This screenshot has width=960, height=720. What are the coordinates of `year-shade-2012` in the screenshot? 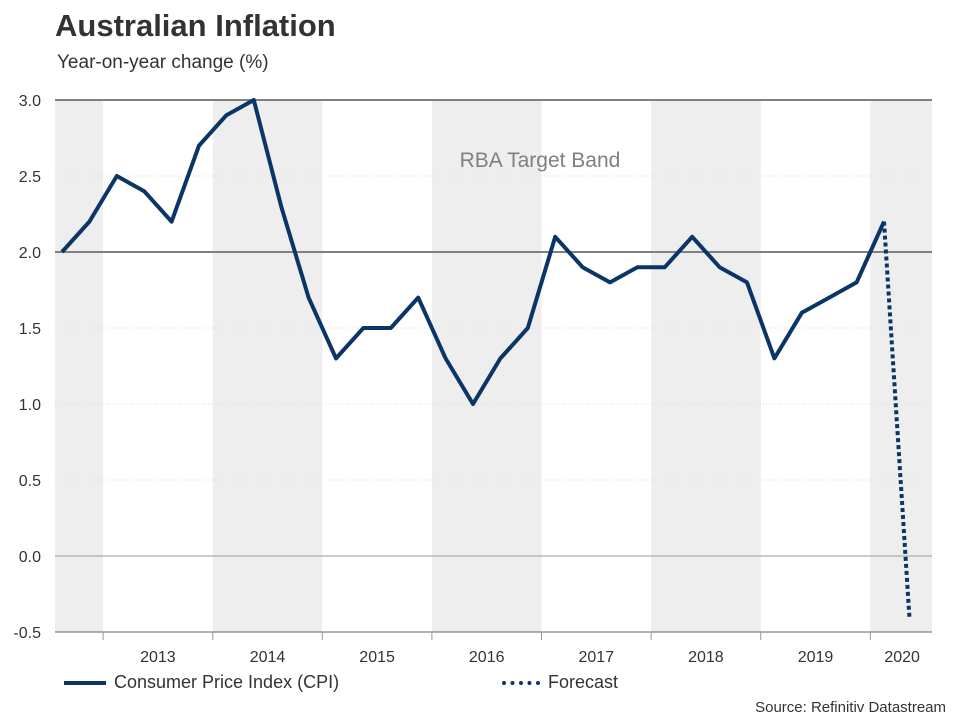 It's located at (79, 366).